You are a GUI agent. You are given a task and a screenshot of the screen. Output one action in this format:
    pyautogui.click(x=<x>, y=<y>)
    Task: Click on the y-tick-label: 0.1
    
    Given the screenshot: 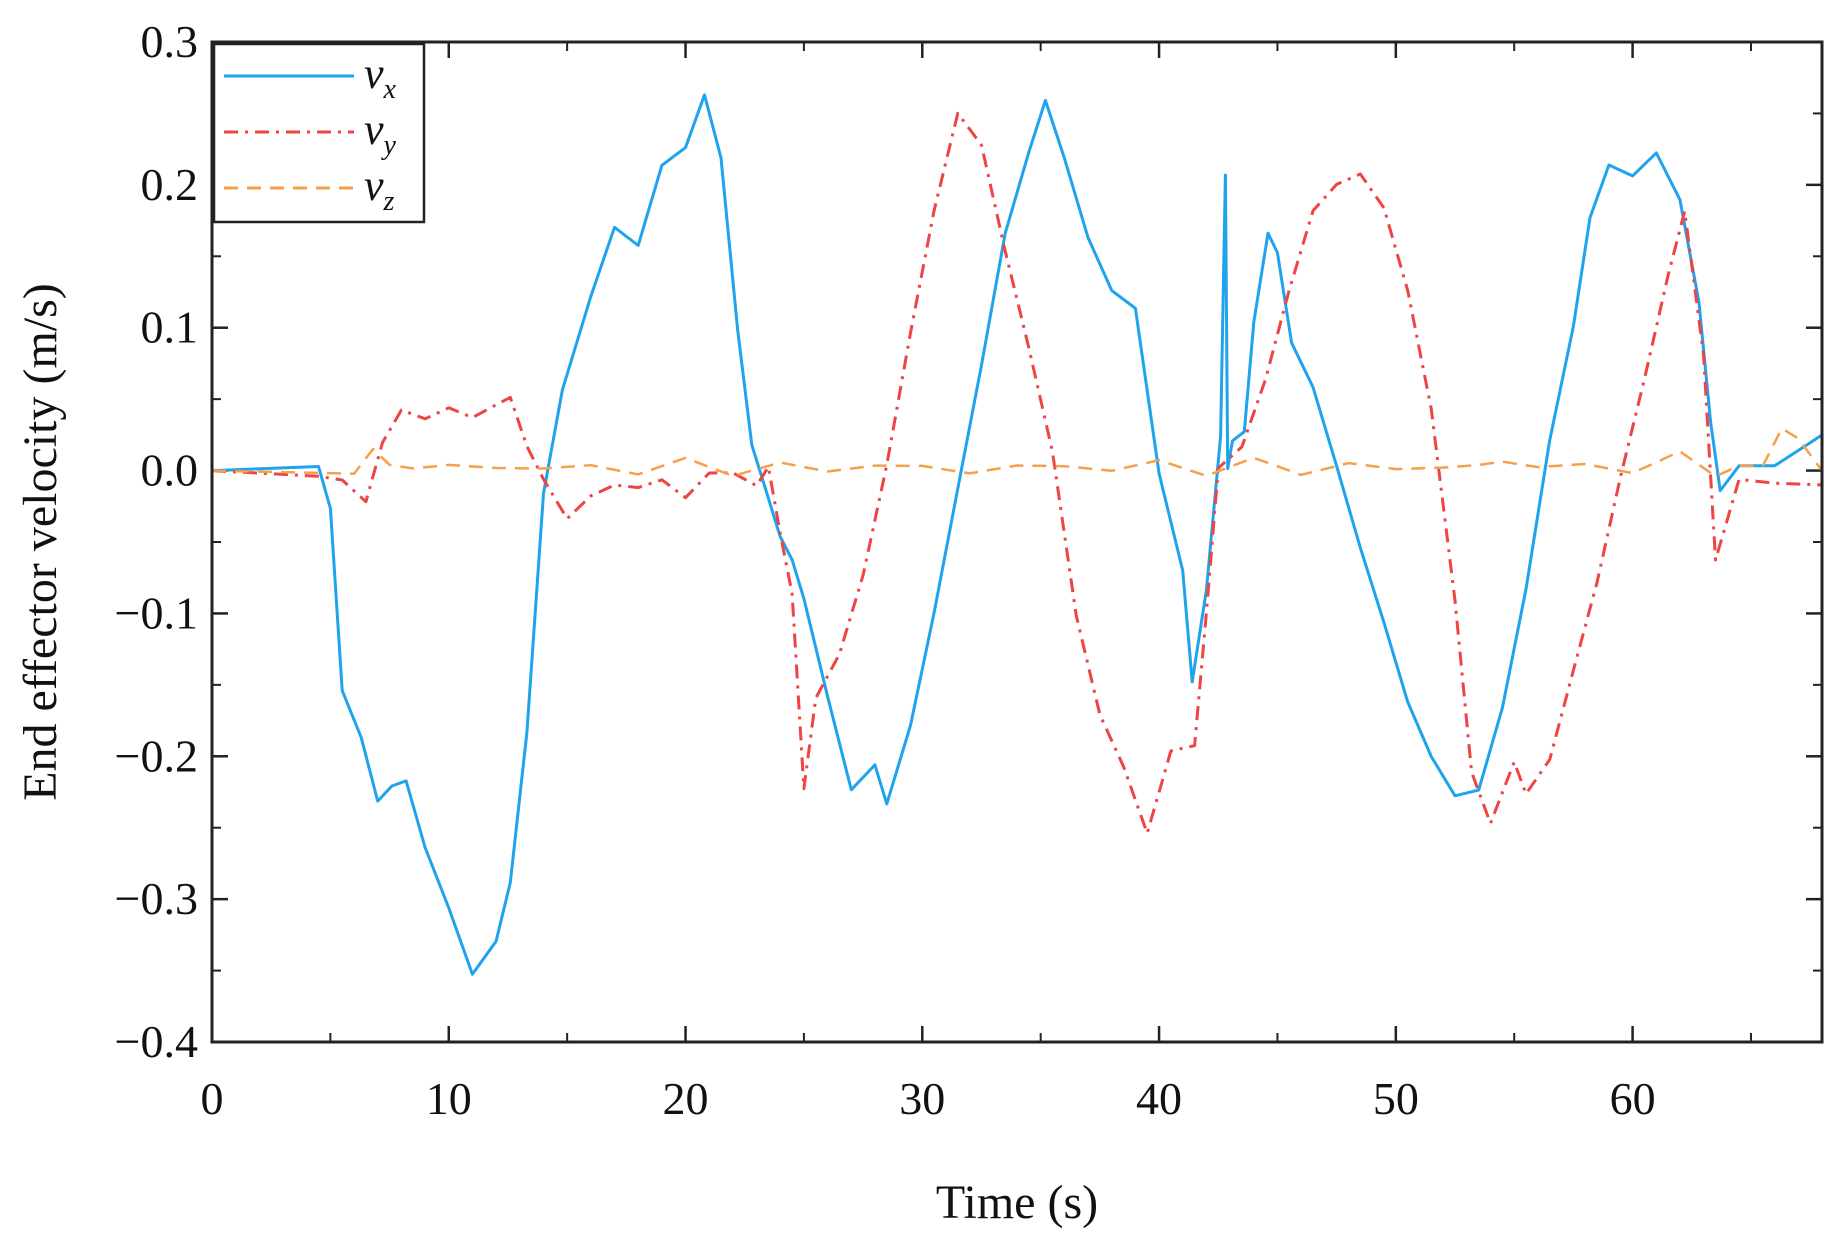 What is the action you would take?
    pyautogui.click(x=170, y=327)
    